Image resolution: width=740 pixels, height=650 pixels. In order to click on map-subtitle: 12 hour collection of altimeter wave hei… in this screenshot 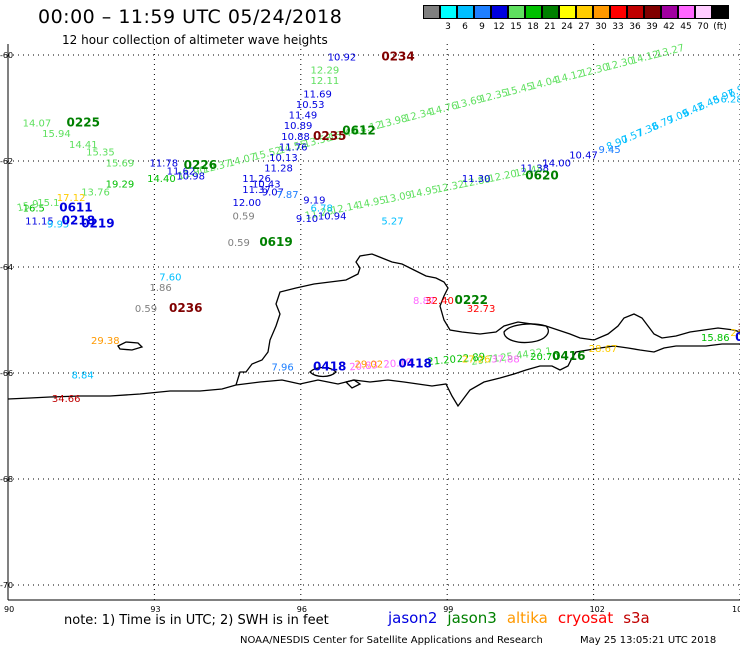, I will do `click(195, 40)`.